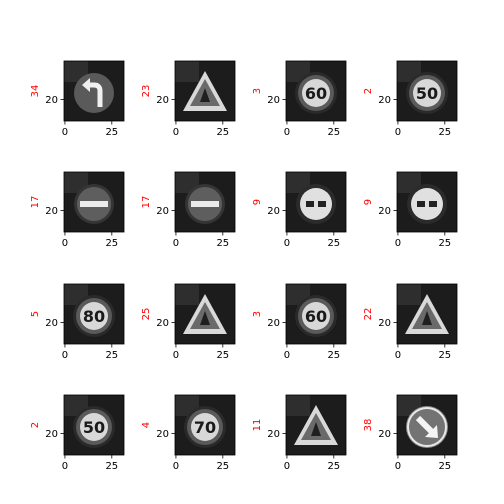 The width and height of the screenshot is (504, 504). Describe the element at coordinates (257, 425) in the screenshot. I see `class-label: 11` at that location.